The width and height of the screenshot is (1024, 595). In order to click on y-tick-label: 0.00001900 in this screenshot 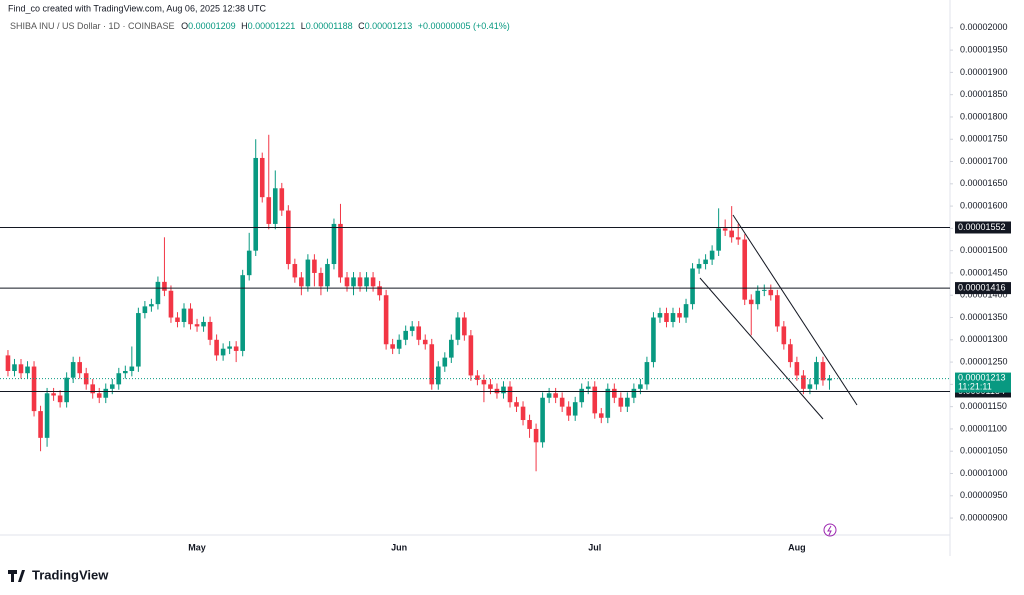, I will do `click(984, 72)`.